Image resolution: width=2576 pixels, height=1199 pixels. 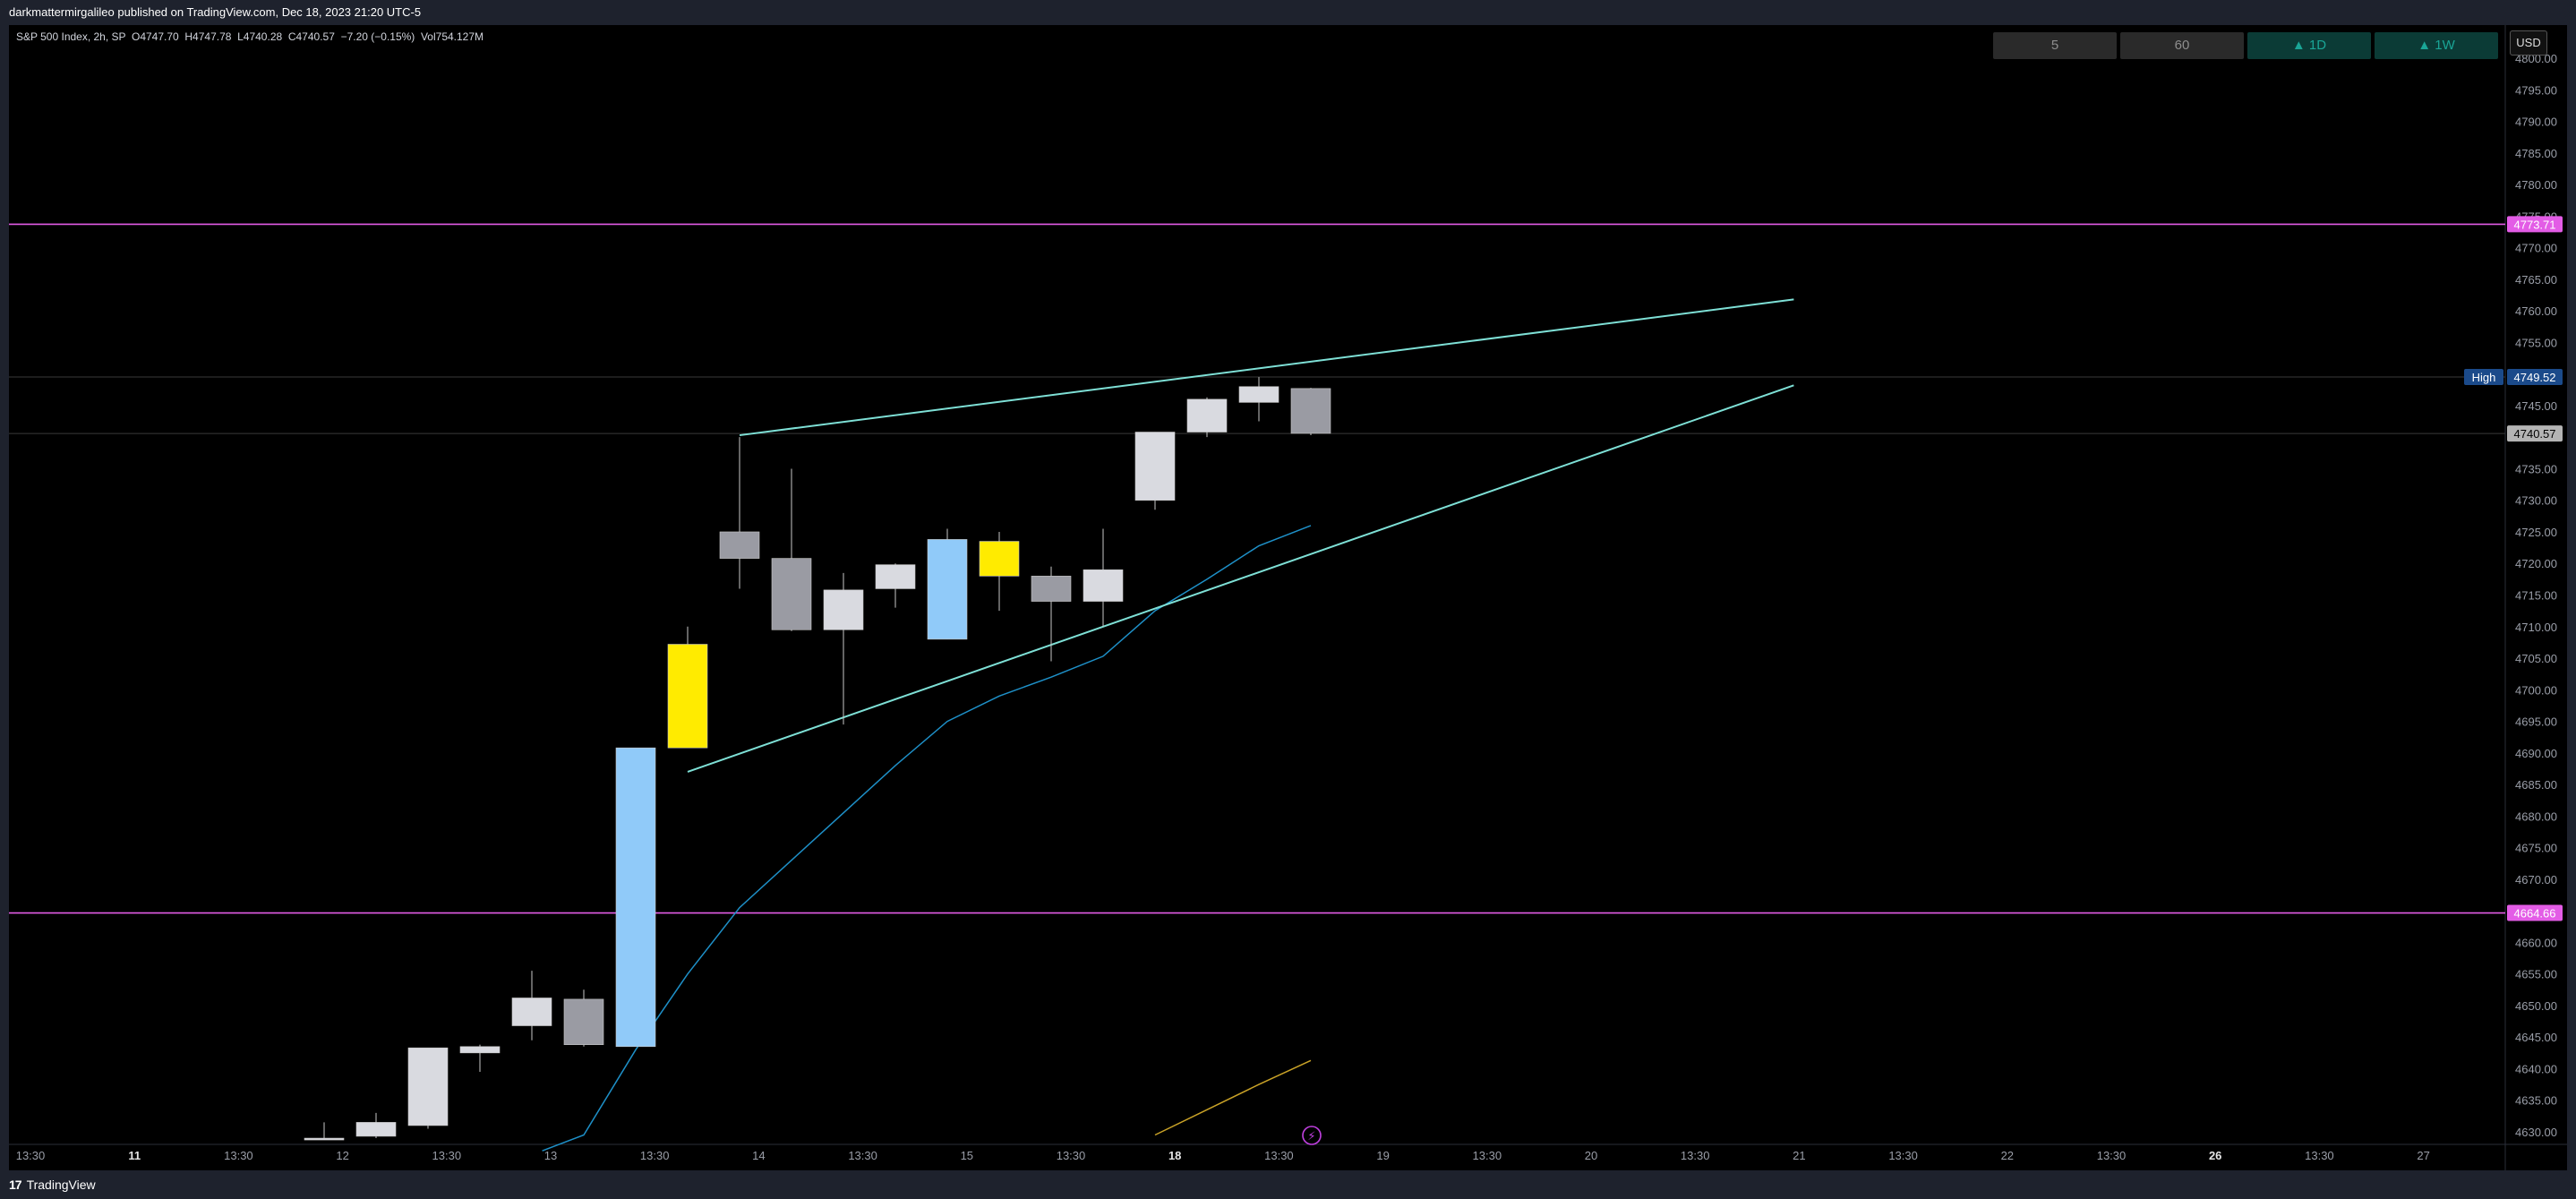 I want to click on volume-overlay-line, so click(x=1233, y=1097).